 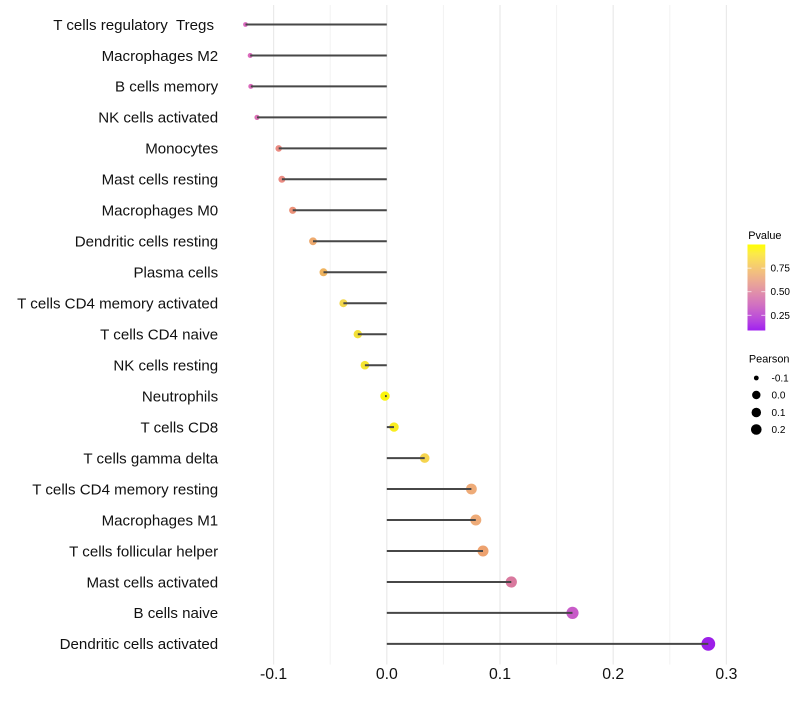 I want to click on svg-text: Neutrophils, so click(x=180, y=396).